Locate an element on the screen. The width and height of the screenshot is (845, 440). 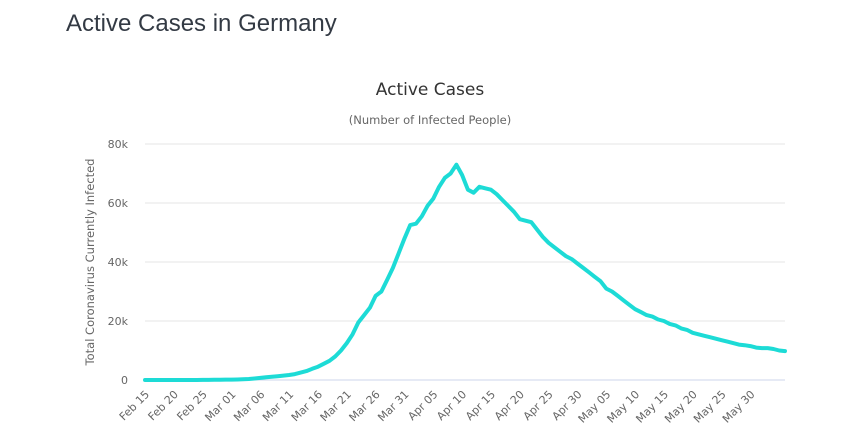
y-tick-label: 20k is located at coordinates (118, 321).